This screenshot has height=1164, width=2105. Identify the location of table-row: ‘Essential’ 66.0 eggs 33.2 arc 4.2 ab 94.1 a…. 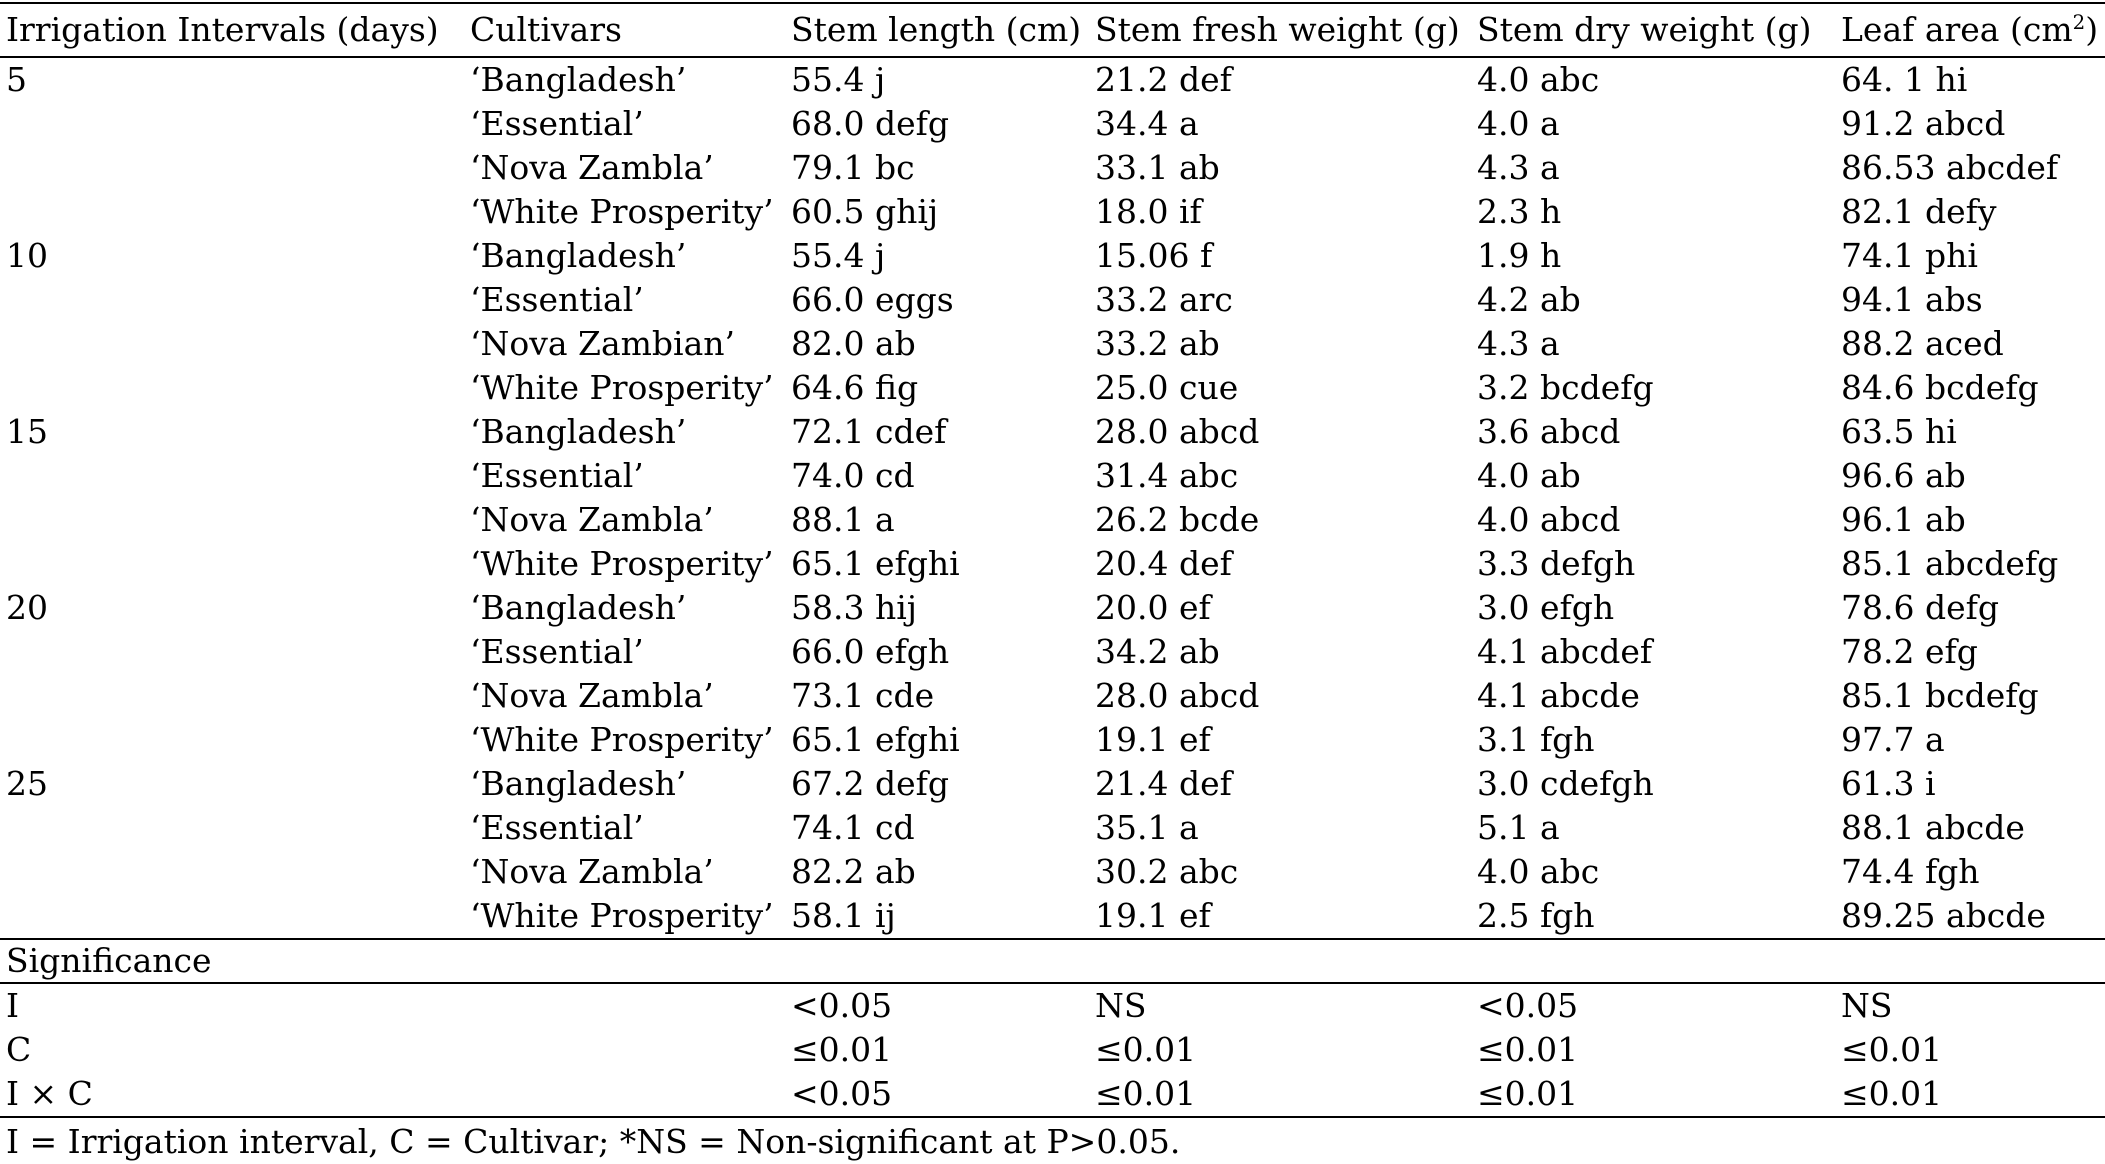
(1052, 300).